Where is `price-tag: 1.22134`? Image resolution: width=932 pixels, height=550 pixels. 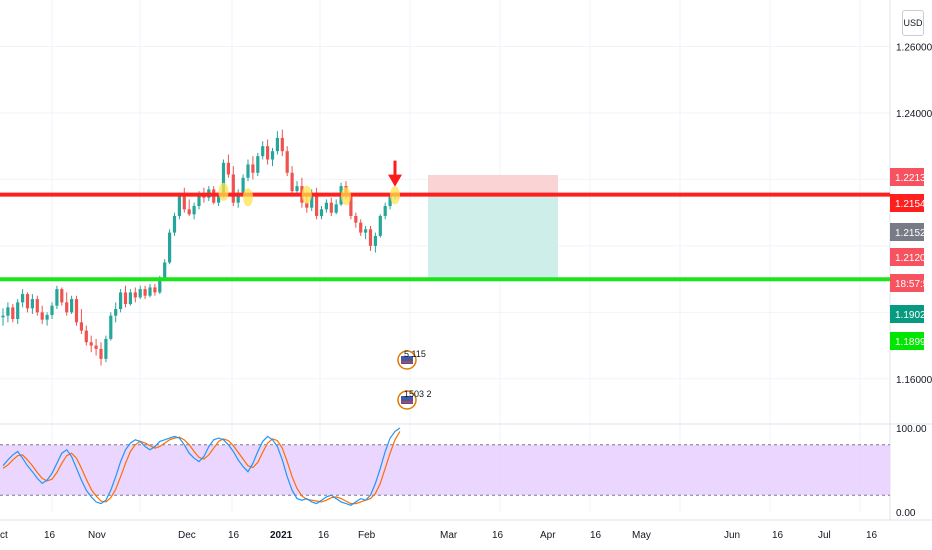
price-tag: 1.22134 is located at coordinates (911, 177).